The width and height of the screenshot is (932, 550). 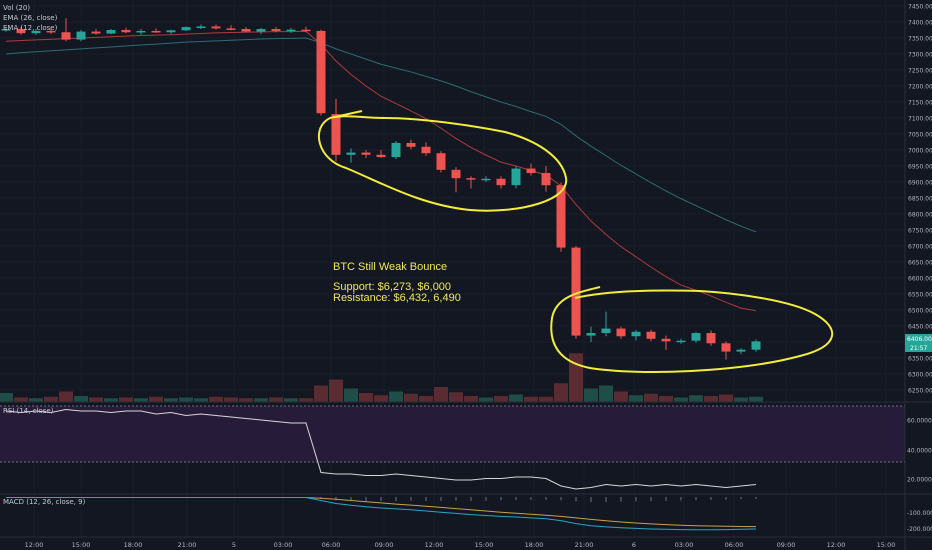 What do you see at coordinates (920, 391) in the screenshot?
I see `price-tick-label: 6250.00` at bounding box center [920, 391].